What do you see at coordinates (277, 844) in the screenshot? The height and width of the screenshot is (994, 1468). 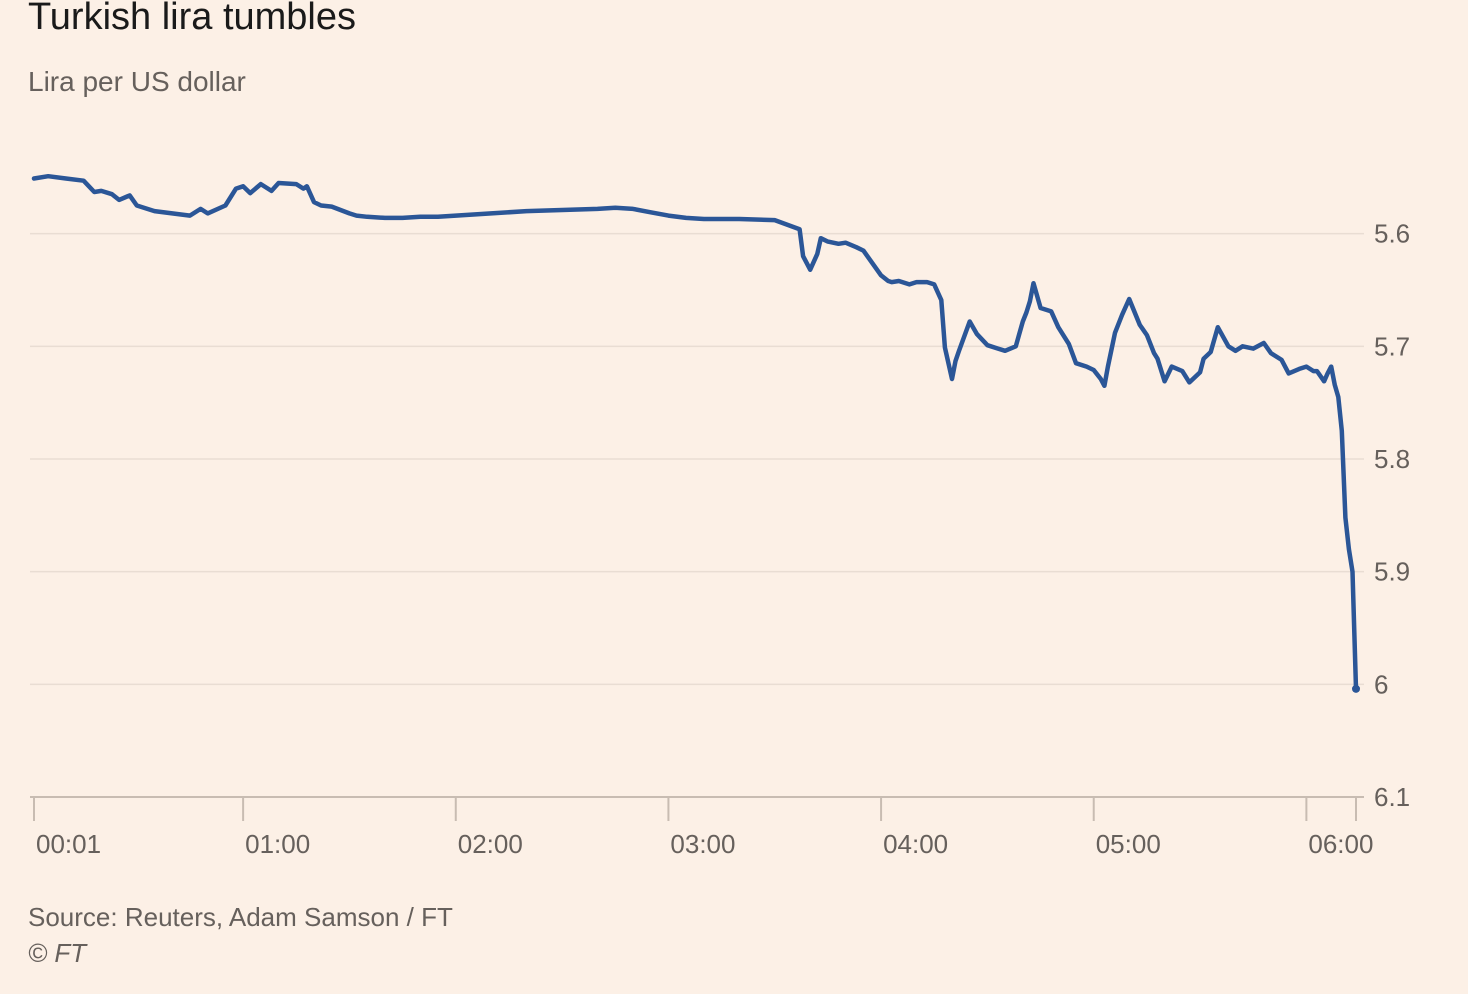 I see `x-tick-label: 01:00` at bounding box center [277, 844].